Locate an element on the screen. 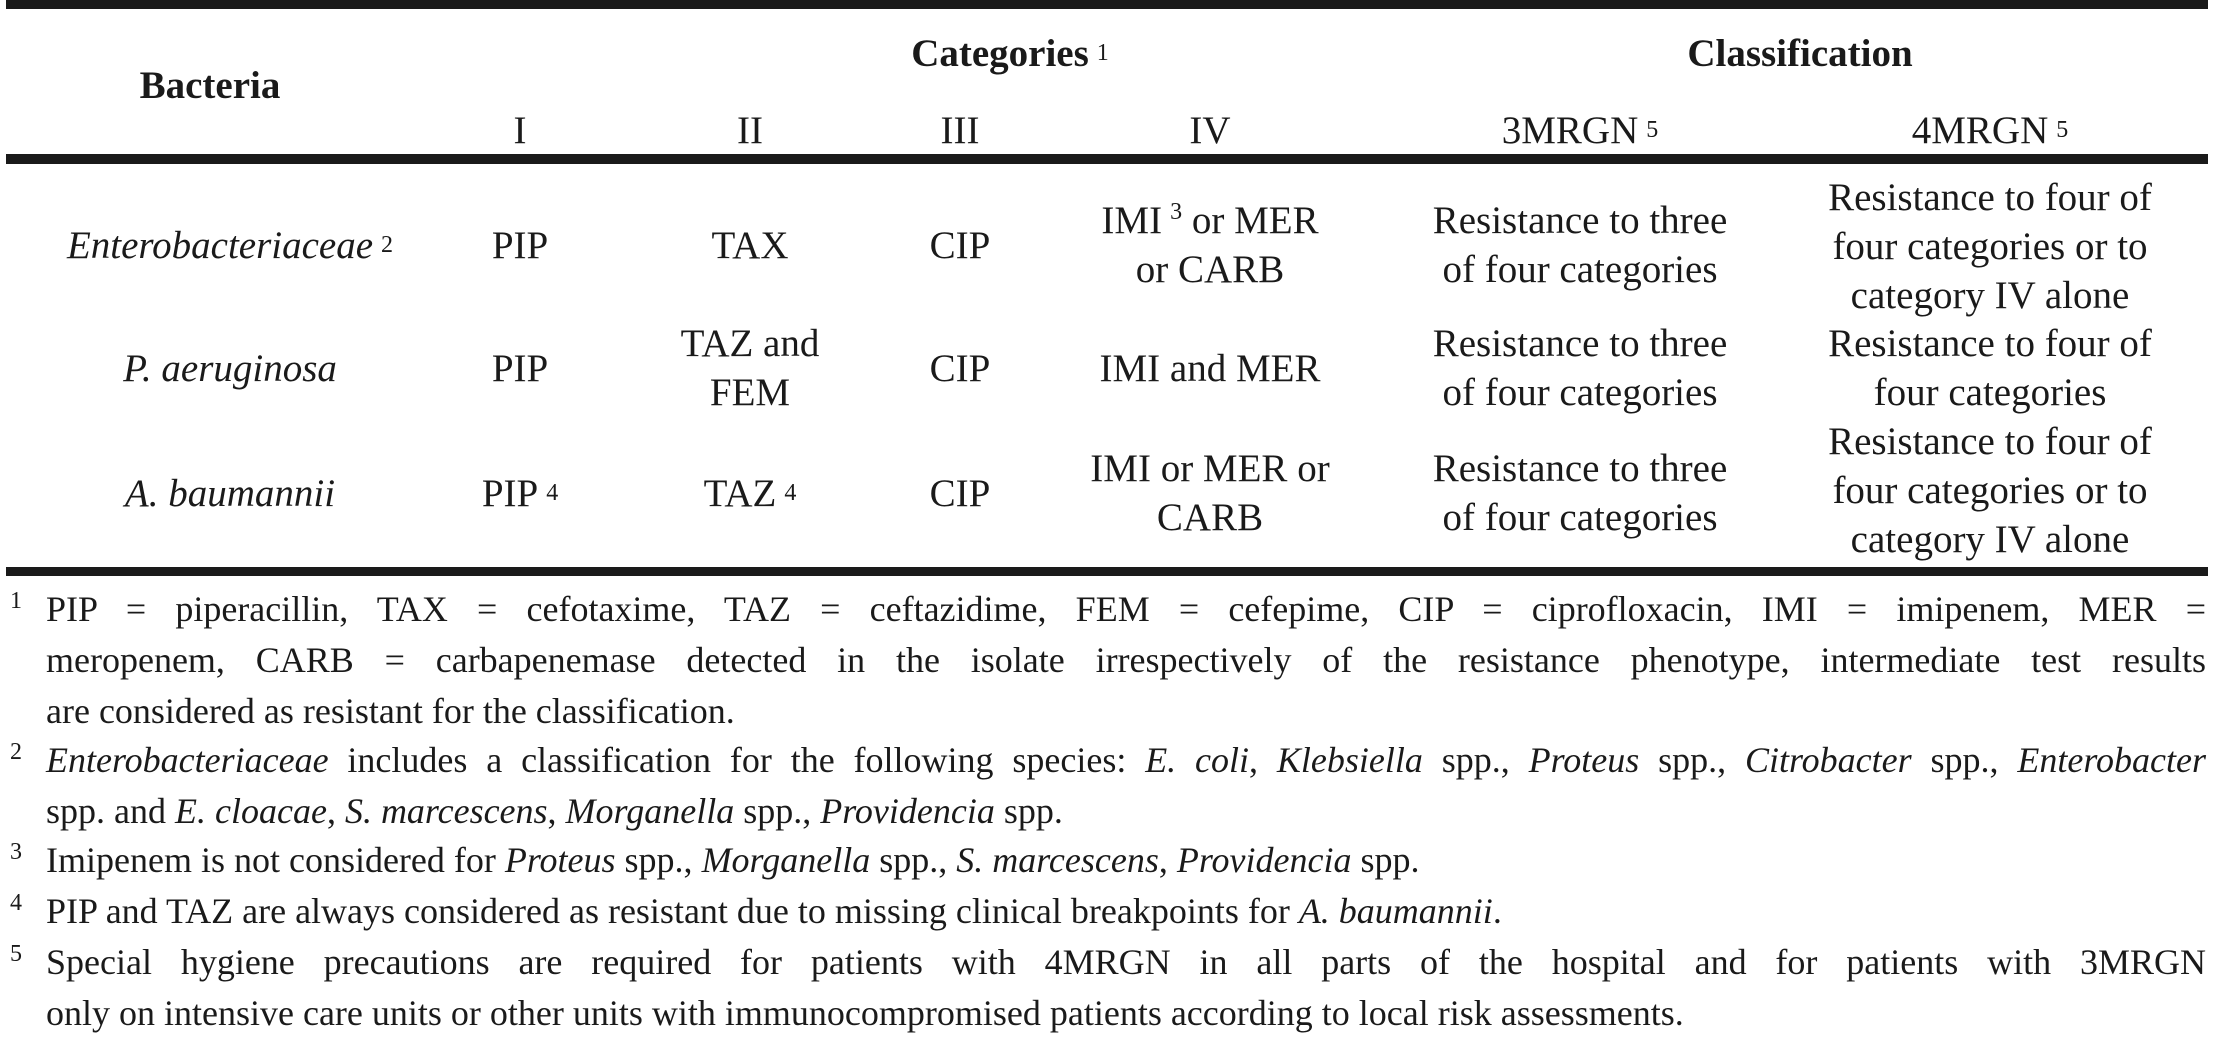  row1-col-iv-line1a: IMI is located at coordinates (1132, 220).